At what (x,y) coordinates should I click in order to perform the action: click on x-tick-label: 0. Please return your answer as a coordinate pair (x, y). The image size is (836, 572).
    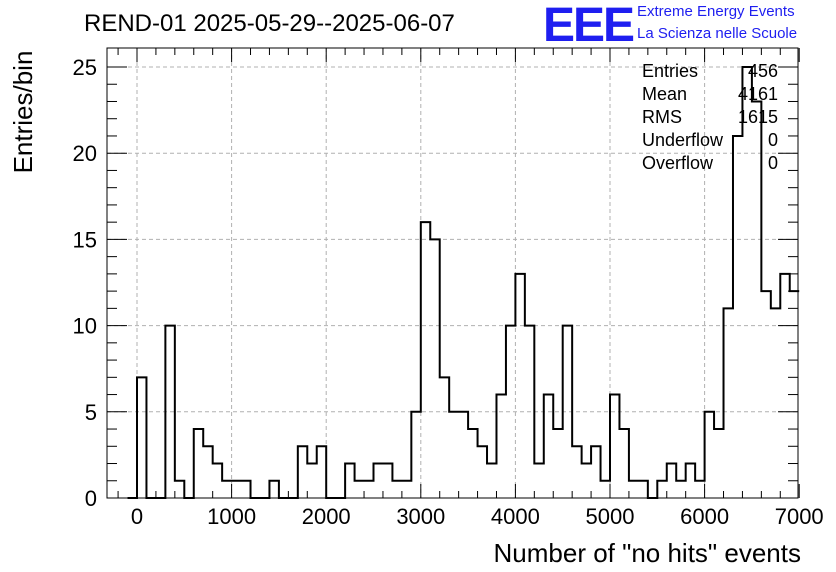
    Looking at the image, I should click on (137, 516).